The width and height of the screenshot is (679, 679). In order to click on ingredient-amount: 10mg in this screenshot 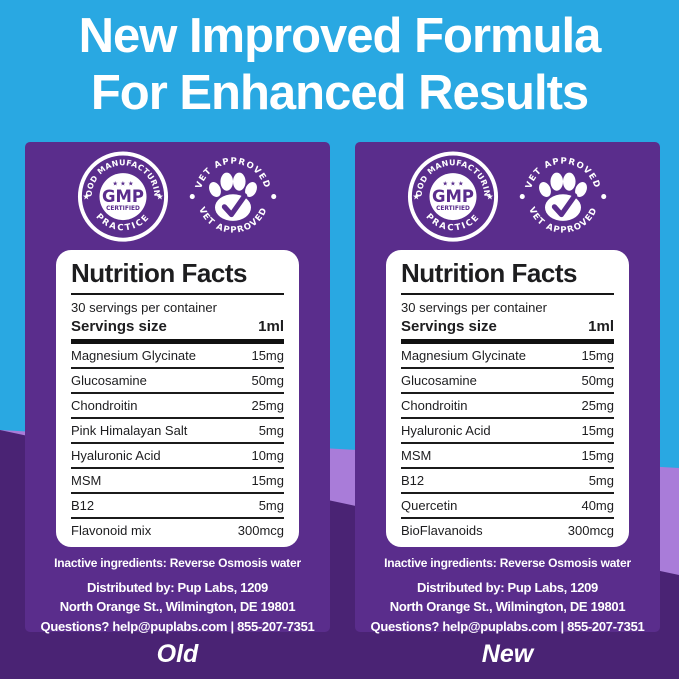, I will do `click(267, 455)`.